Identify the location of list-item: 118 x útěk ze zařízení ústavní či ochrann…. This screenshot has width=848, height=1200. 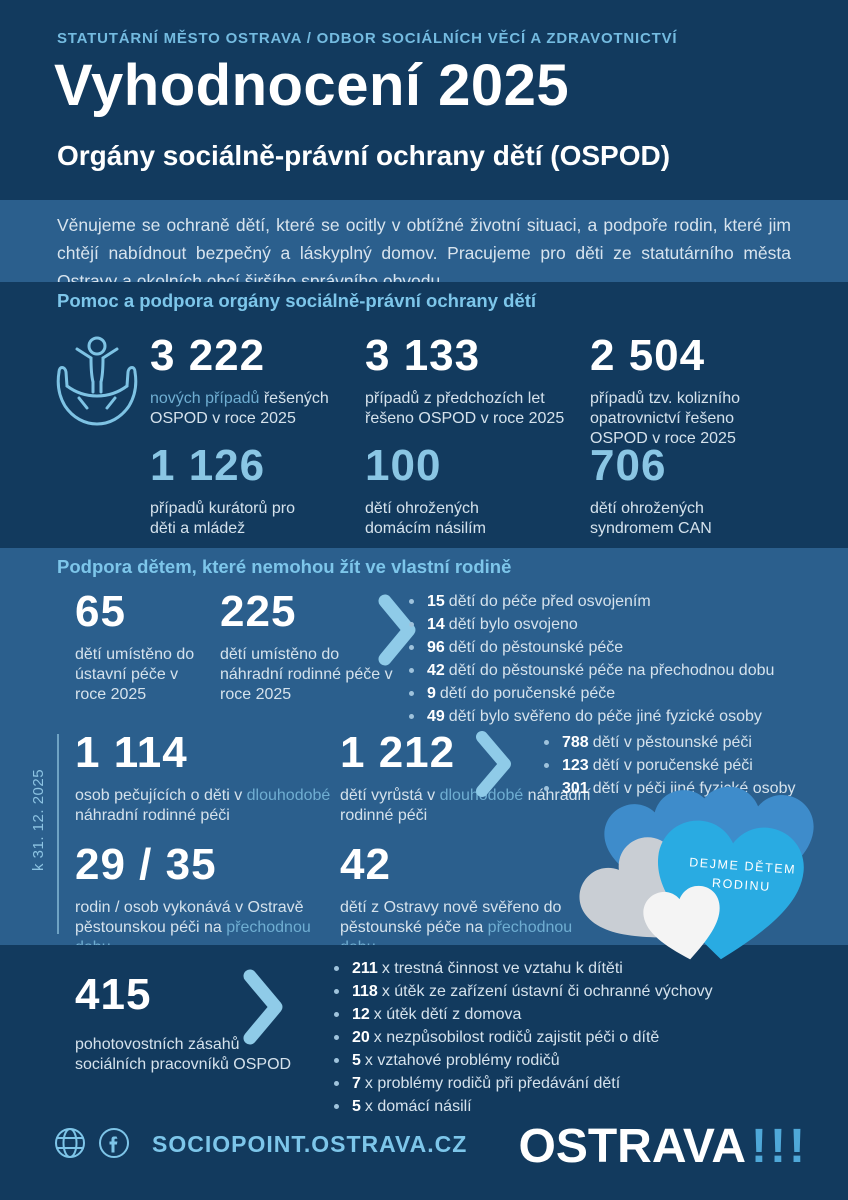
(570, 991).